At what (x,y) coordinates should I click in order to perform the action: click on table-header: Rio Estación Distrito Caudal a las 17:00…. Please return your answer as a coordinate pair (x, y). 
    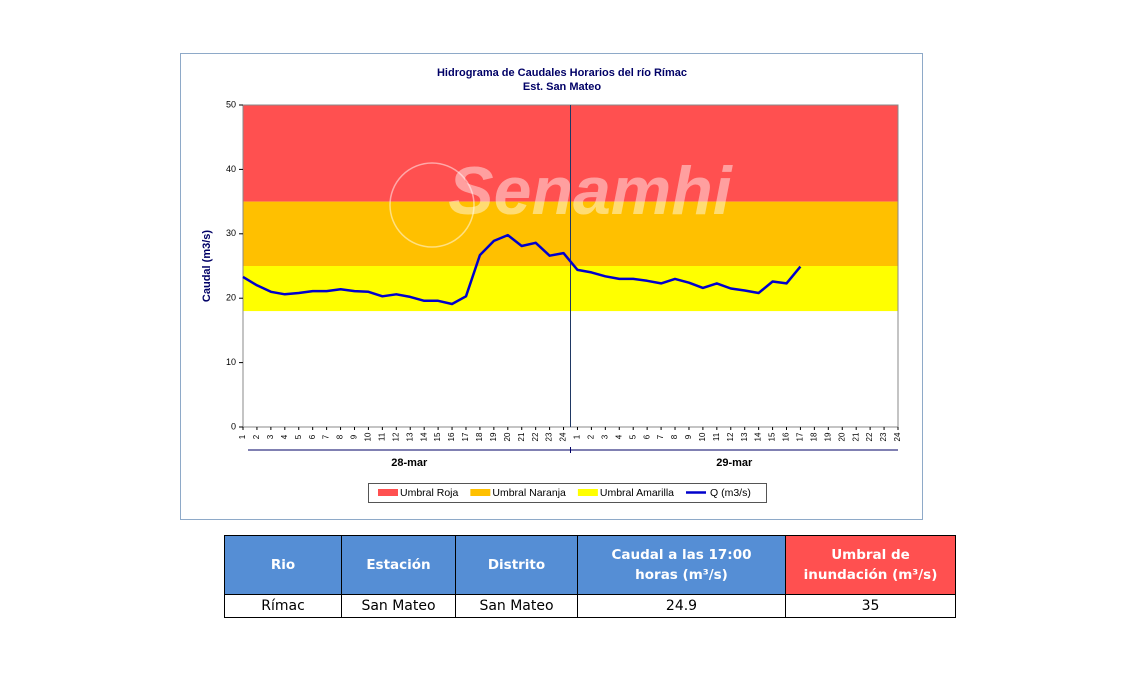
    Looking at the image, I should click on (590, 565).